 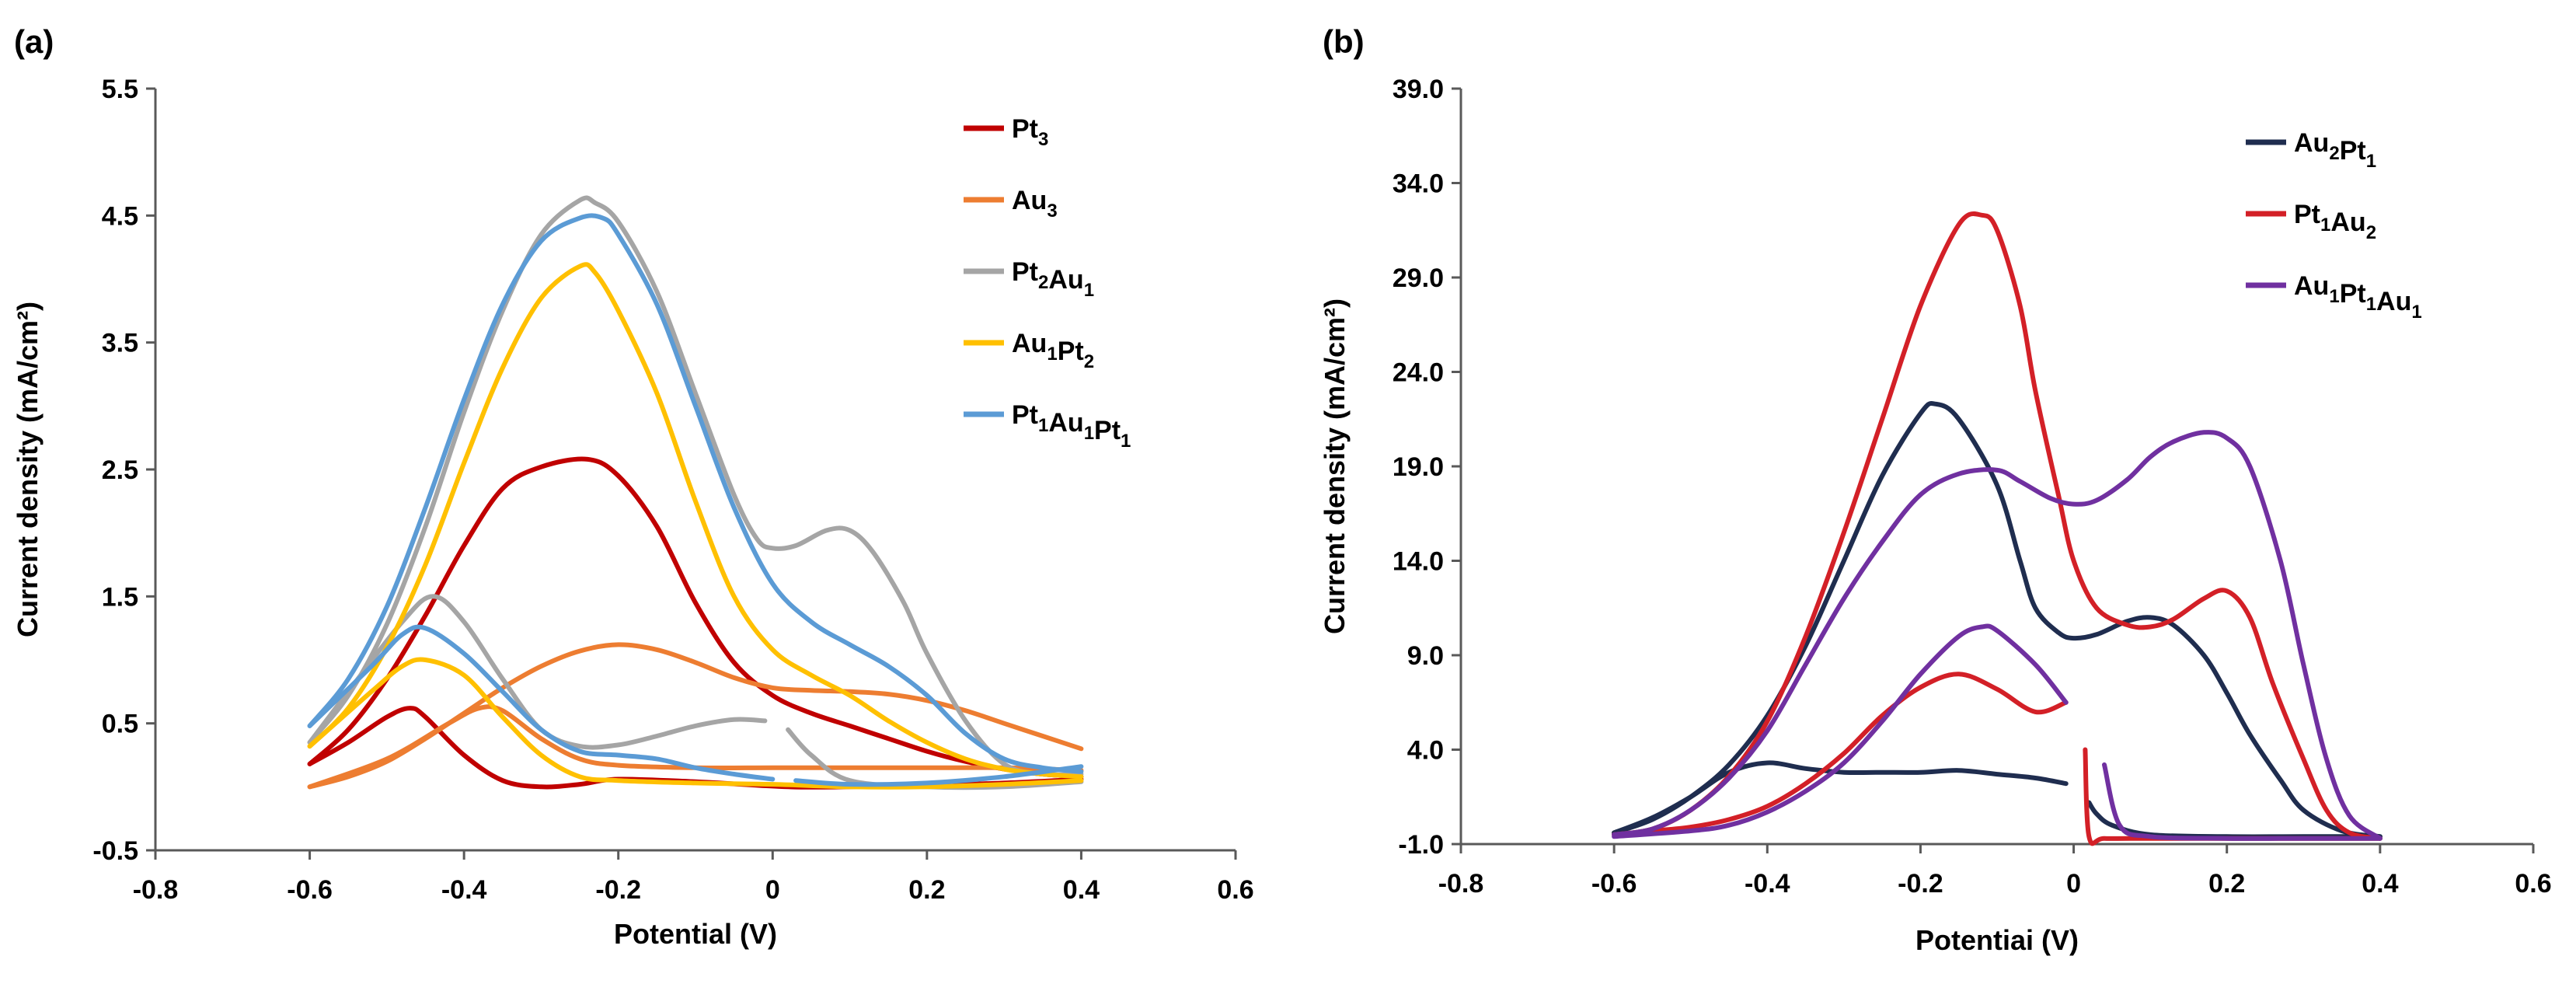 I want to click on y-tick-label: 39.0, so click(x=1418, y=90).